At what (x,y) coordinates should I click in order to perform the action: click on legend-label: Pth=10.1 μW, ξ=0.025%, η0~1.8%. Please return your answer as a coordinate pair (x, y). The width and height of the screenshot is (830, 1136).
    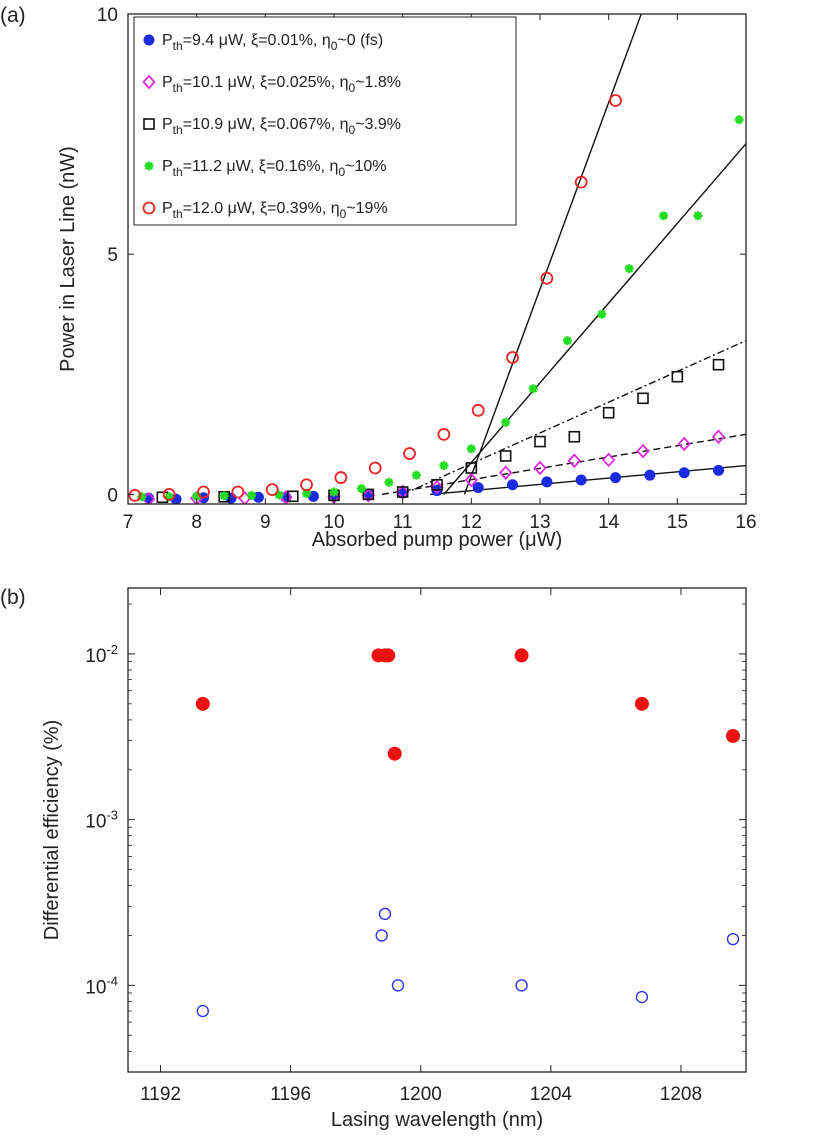
    Looking at the image, I should click on (281, 84).